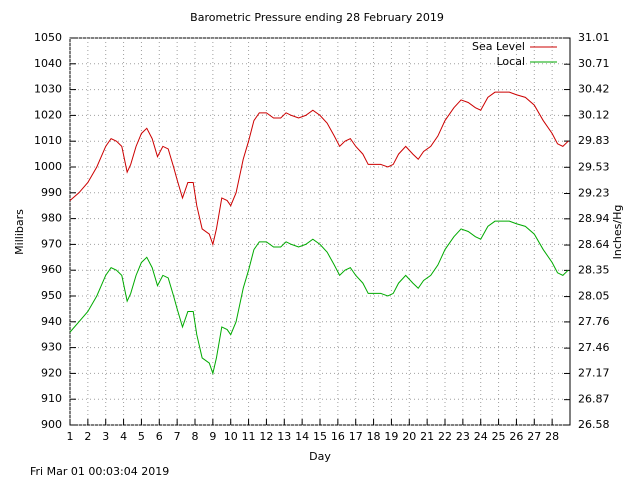  What do you see at coordinates (48, 140) in the screenshot?
I see `y-tick-label: 1010` at bounding box center [48, 140].